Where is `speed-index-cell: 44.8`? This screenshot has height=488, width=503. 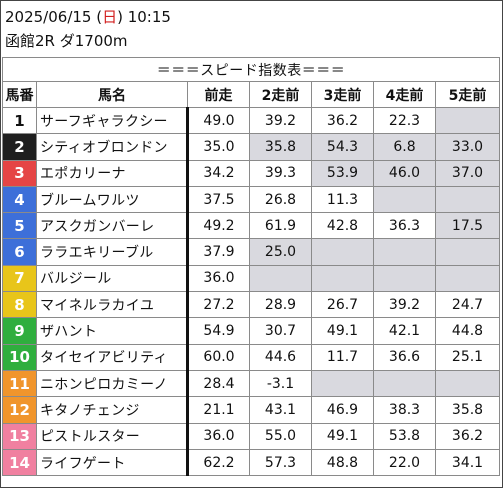 speed-index-cell: 44.8 is located at coordinates (467, 331).